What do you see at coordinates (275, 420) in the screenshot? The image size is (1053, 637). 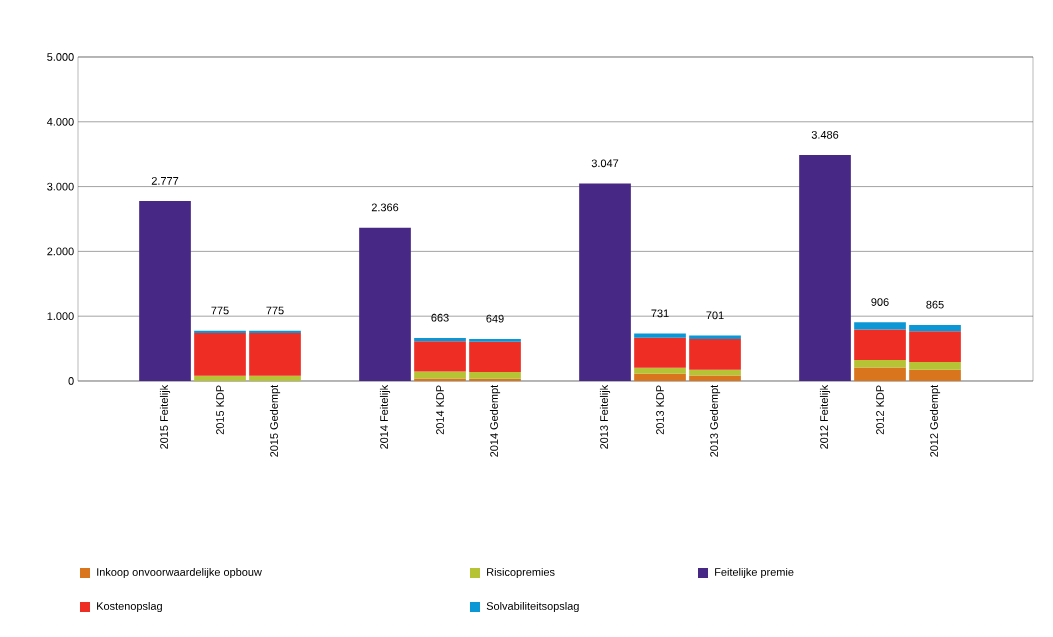 I see `x-tick-label: 2015 Gedempt` at bounding box center [275, 420].